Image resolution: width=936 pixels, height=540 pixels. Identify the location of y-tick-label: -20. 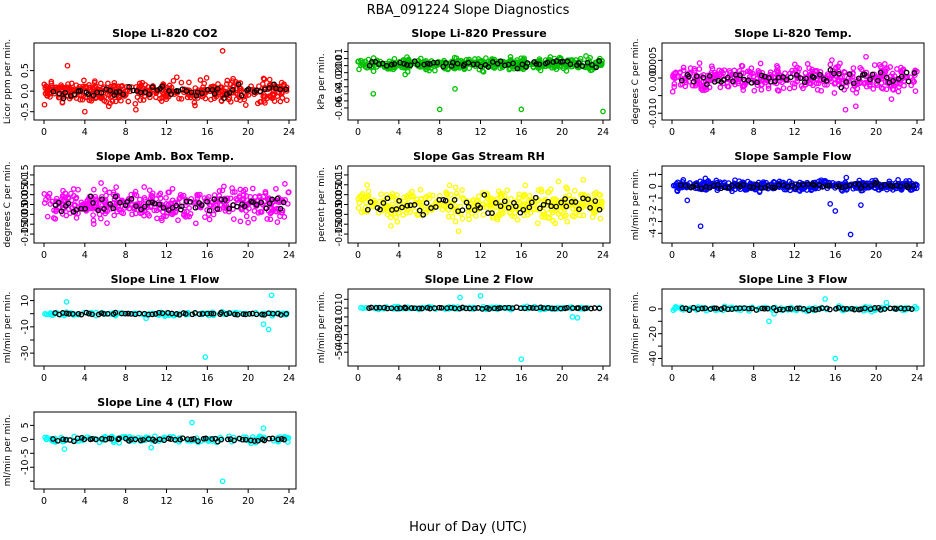
(339, 326).